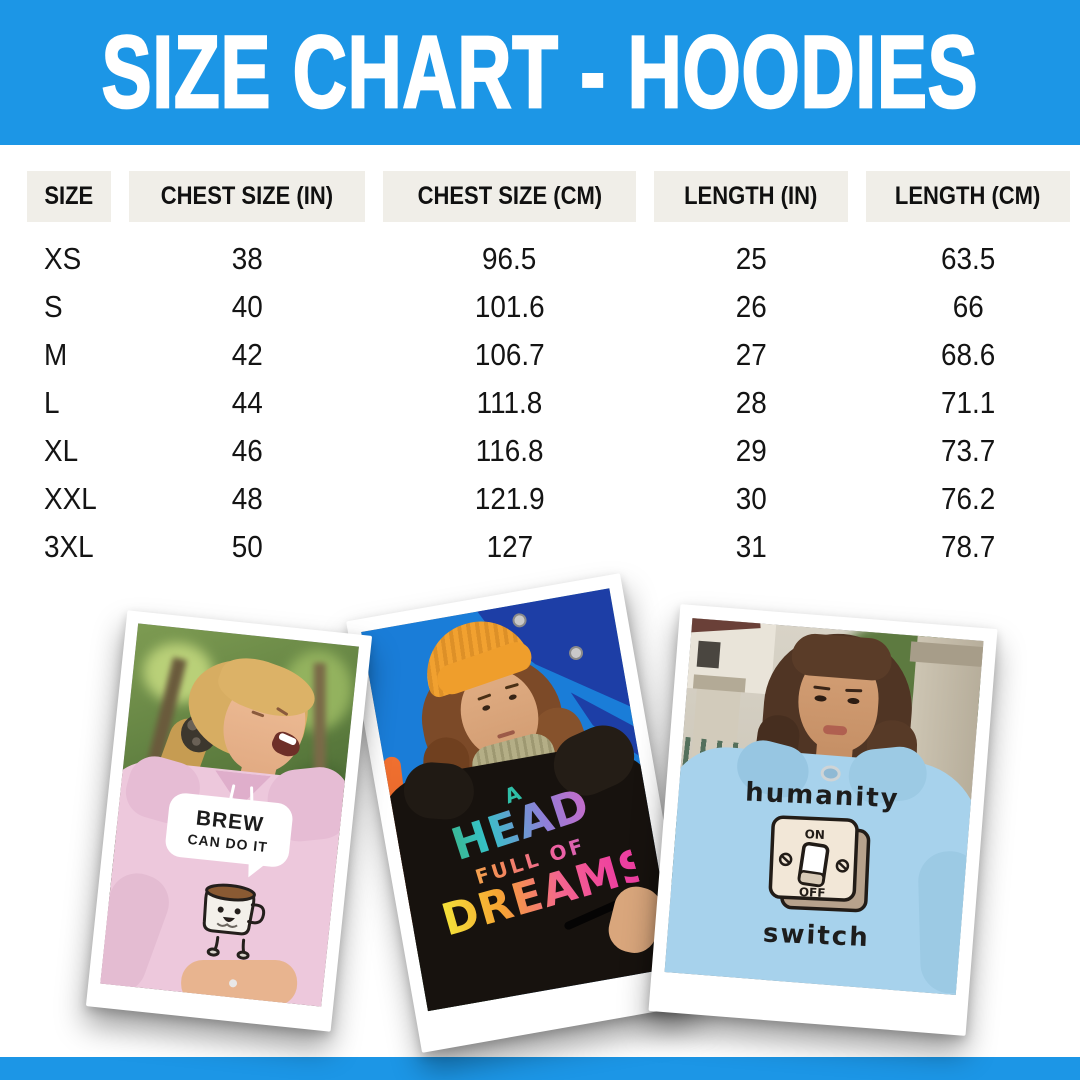 The image size is (1080, 1080). What do you see at coordinates (247, 450) in the screenshot?
I see `value-cell: 46` at bounding box center [247, 450].